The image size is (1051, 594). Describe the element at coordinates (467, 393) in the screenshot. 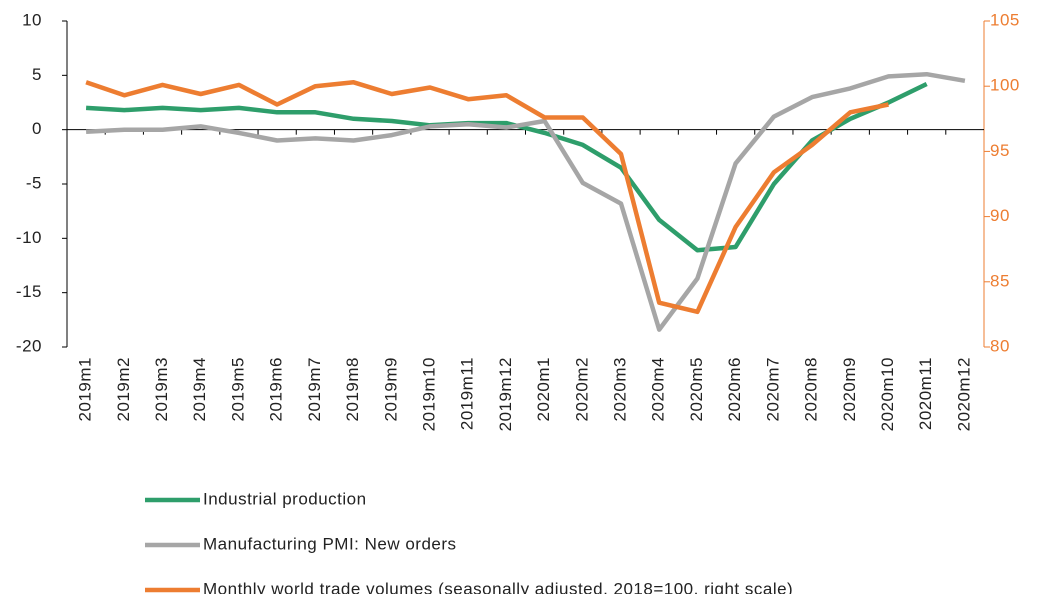

I see `x-tick-label: 2019m11` at that location.